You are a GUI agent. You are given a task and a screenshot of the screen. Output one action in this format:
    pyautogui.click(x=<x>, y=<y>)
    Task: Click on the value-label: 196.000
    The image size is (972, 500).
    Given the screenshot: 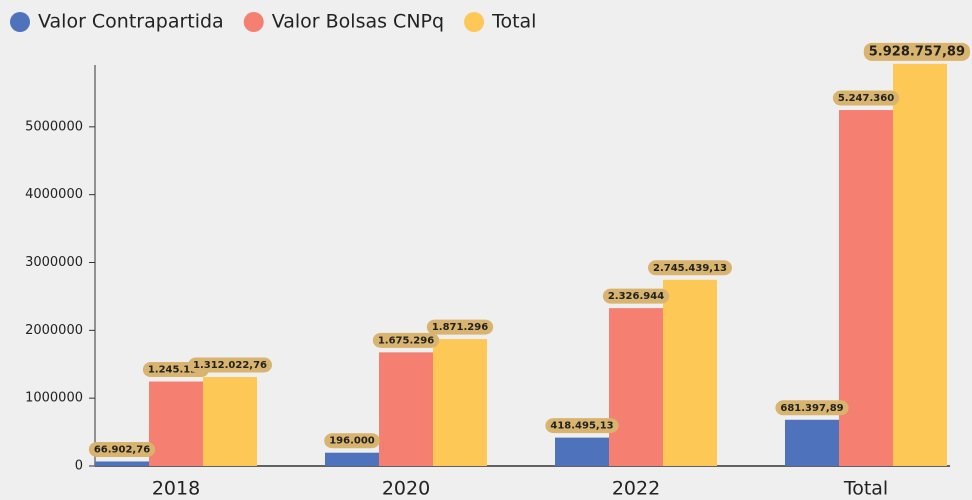 What is the action you would take?
    pyautogui.click(x=352, y=441)
    